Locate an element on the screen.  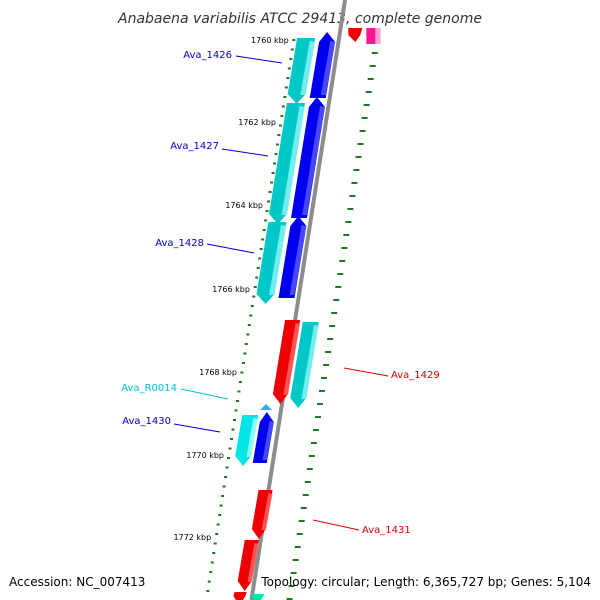
gene-ava-1426-arrow is located at coordinates (322, 65).